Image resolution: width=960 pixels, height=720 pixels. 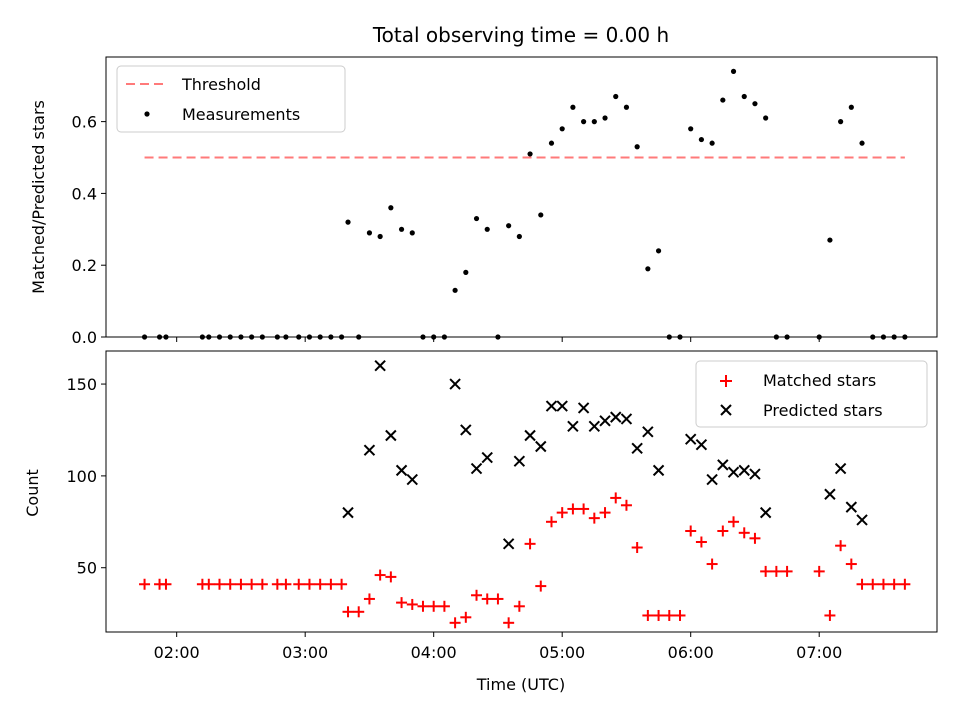 I want to click on legend-measurements-label: Measurements, so click(x=241, y=114).